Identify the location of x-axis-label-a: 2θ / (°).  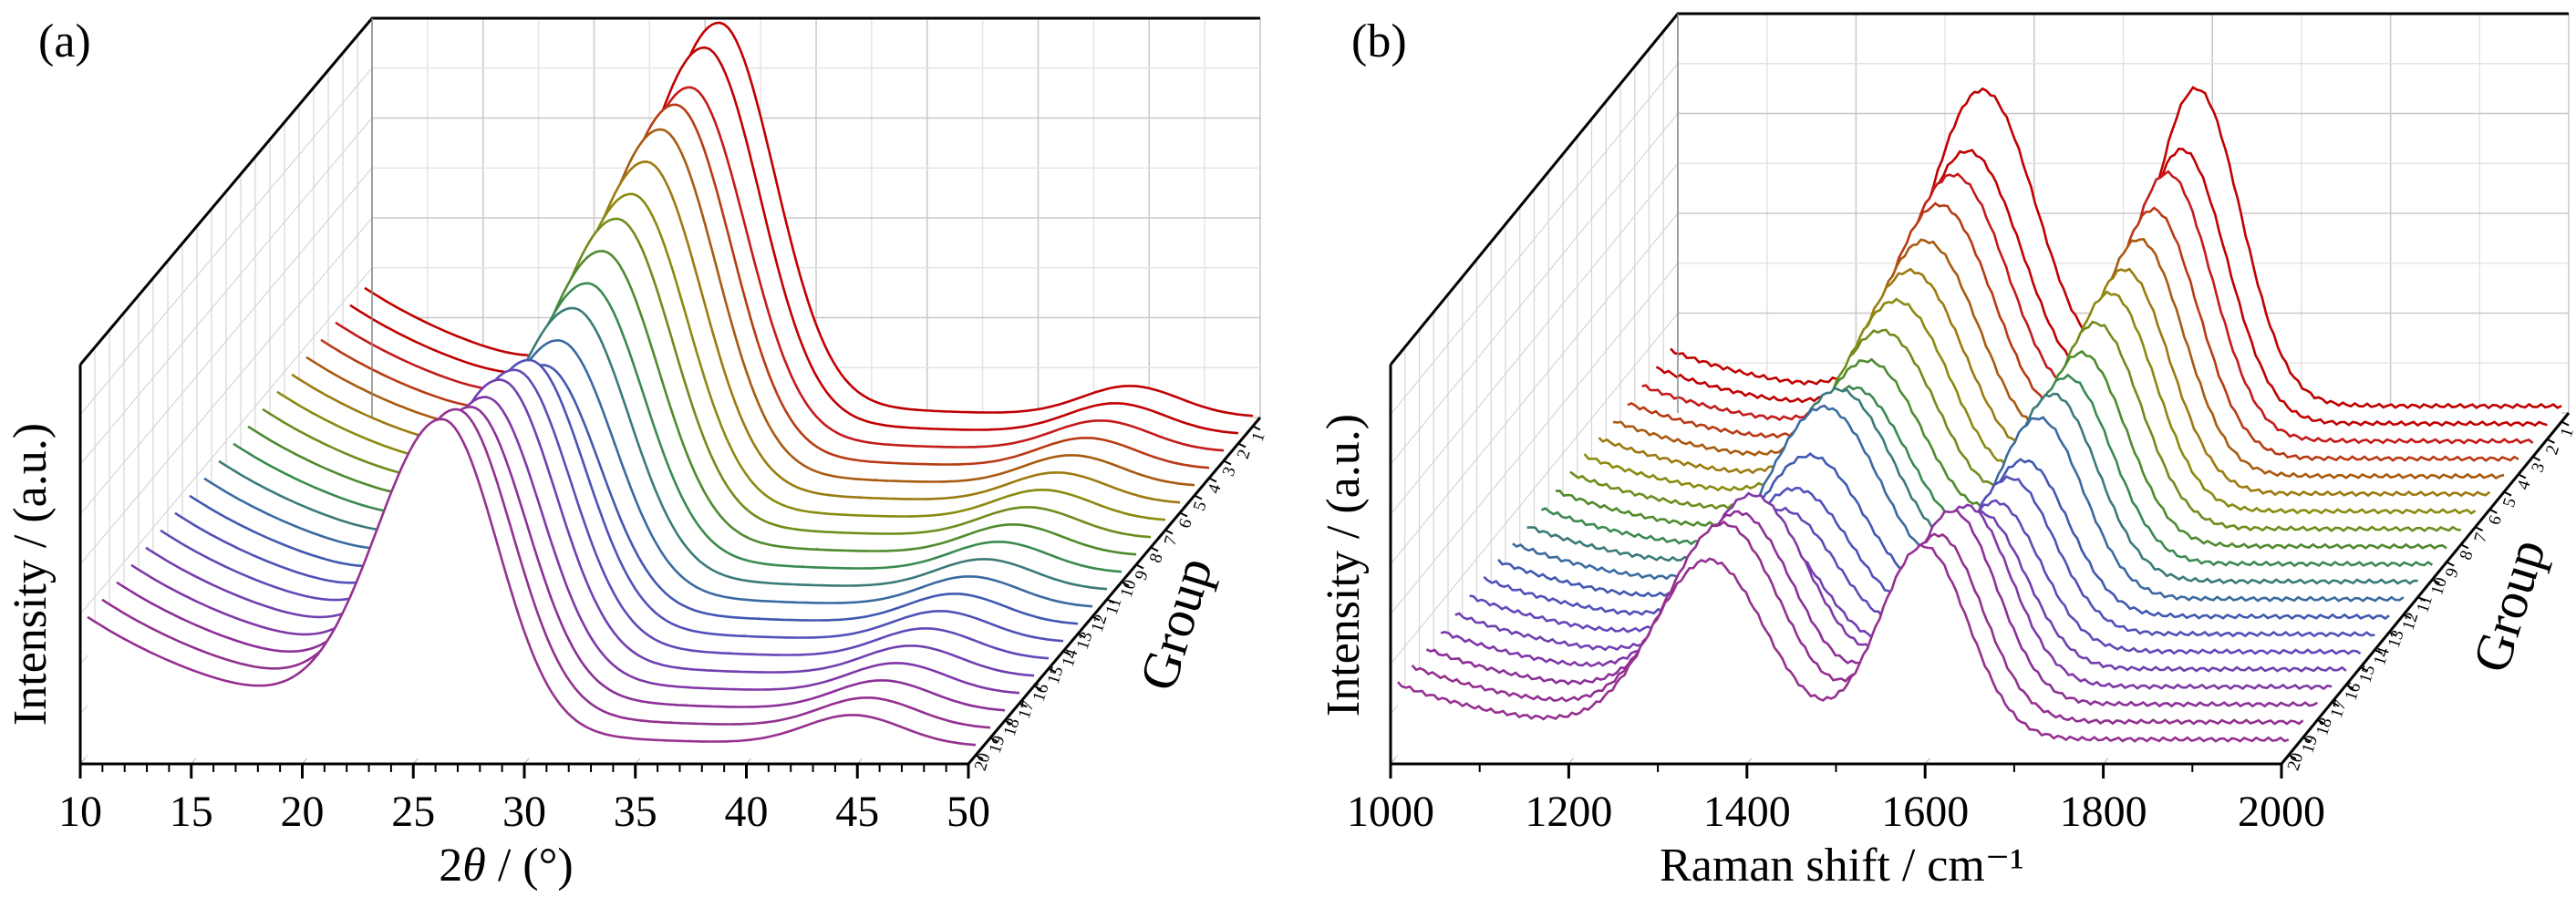
(506, 866).